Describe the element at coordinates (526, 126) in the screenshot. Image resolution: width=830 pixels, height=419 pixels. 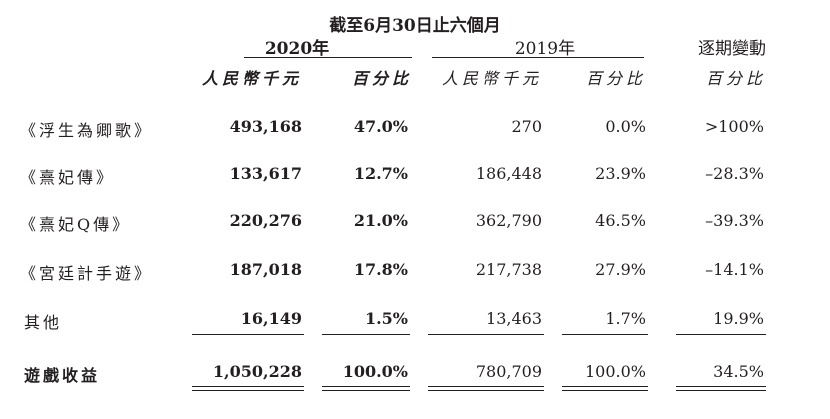
I see `rmb-2019-cell: 270` at that location.